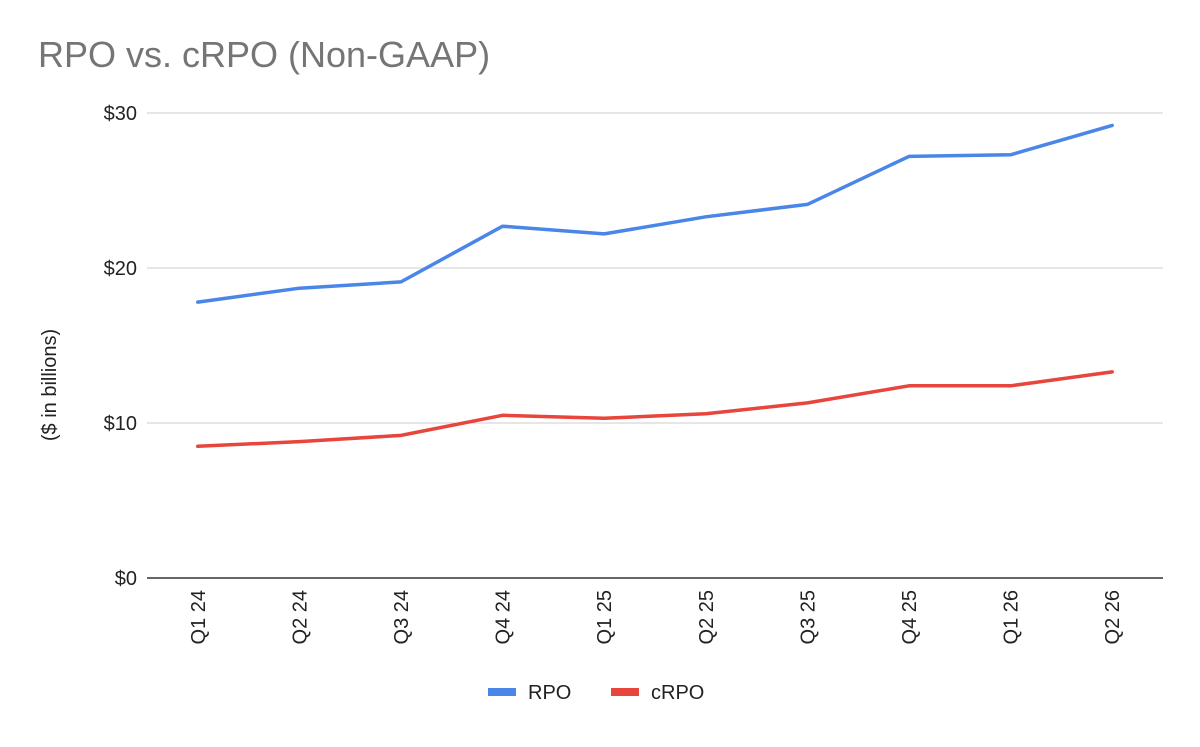  What do you see at coordinates (126, 579) in the screenshot?
I see `y-tick-label: $0` at bounding box center [126, 579].